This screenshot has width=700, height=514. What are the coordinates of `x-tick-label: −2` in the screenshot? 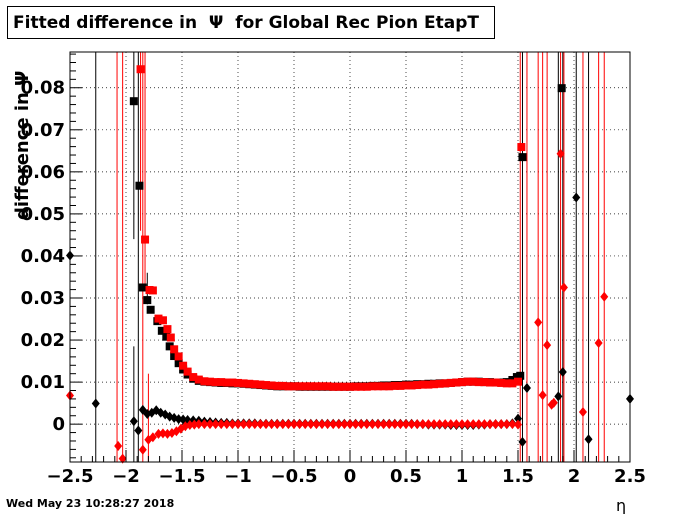 It's located at (126, 476).